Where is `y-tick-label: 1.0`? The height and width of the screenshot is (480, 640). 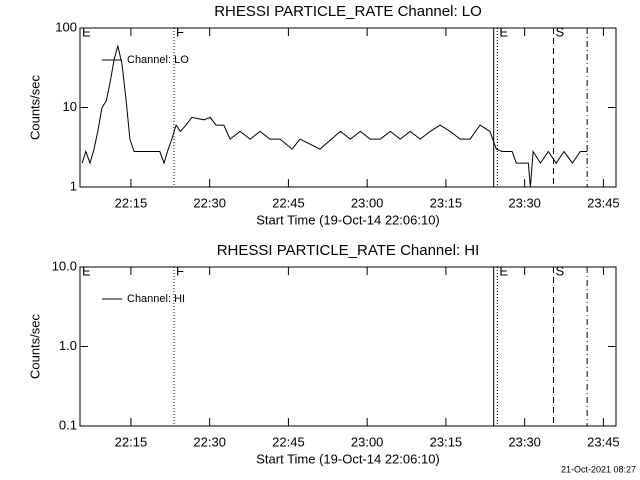
y-tick-label: 1.0 is located at coordinates (68, 345).